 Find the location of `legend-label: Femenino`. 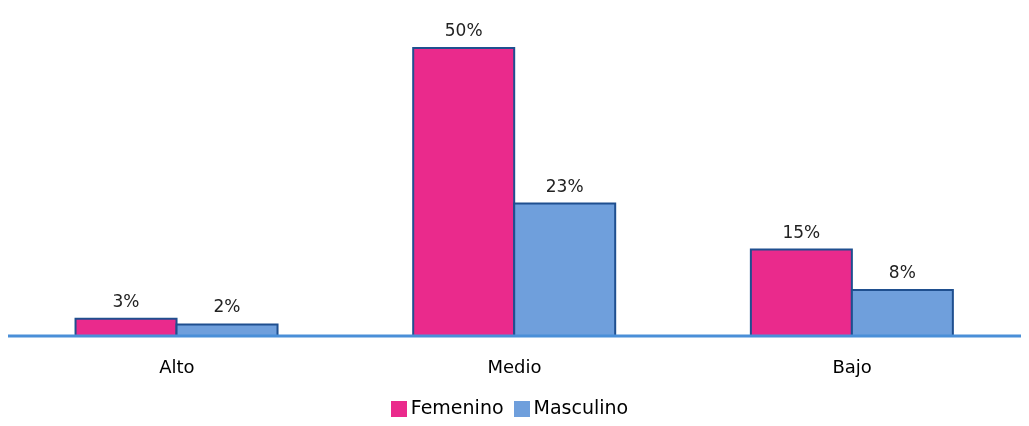

legend-label: Femenino is located at coordinates (457, 407).